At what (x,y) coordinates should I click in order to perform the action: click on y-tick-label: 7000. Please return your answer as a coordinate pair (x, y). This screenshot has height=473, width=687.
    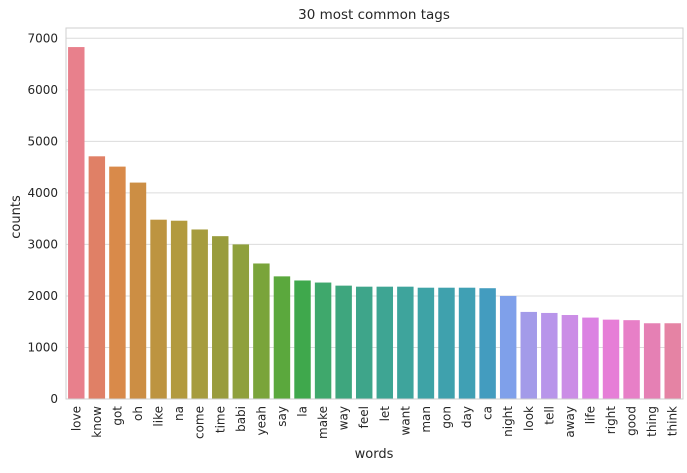
    Looking at the image, I should click on (42, 38).